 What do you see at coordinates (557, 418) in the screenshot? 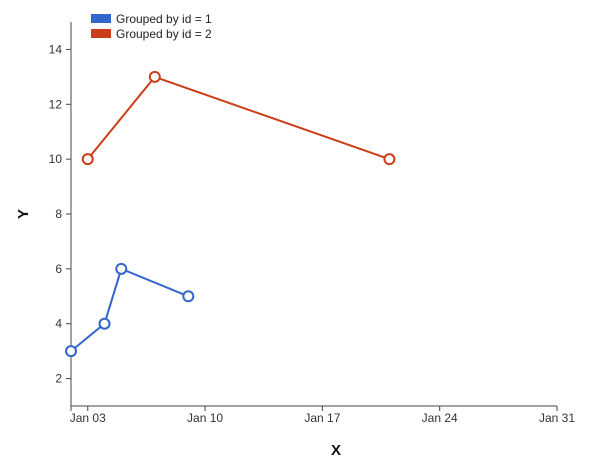
I see `x-tick-label: Jan 31` at bounding box center [557, 418].